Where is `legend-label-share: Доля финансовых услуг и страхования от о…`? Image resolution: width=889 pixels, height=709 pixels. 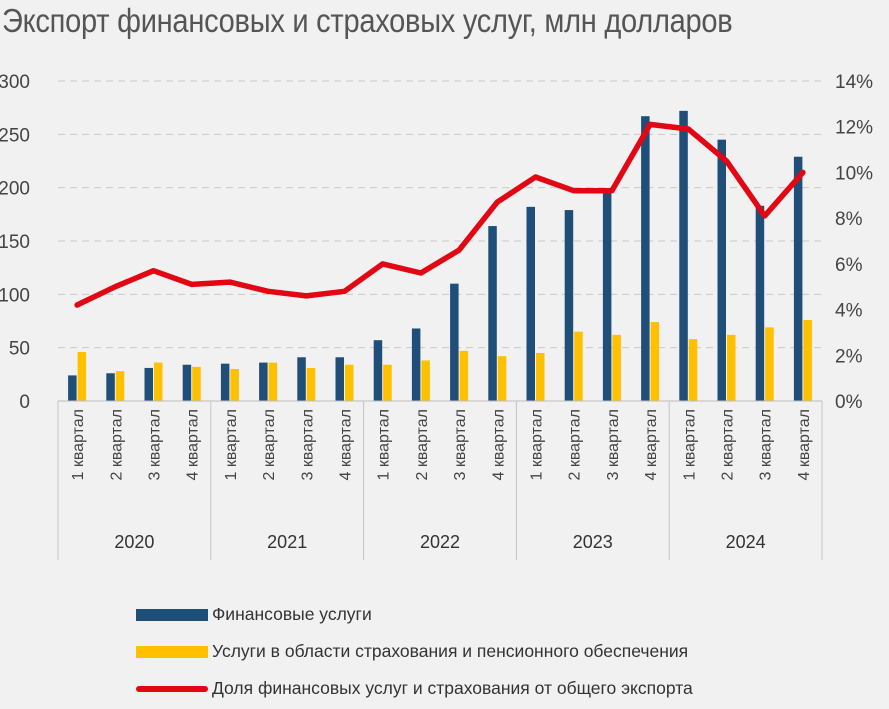 legend-label-share: Доля финансовых услуг и страхования от о… is located at coordinates (452, 688).